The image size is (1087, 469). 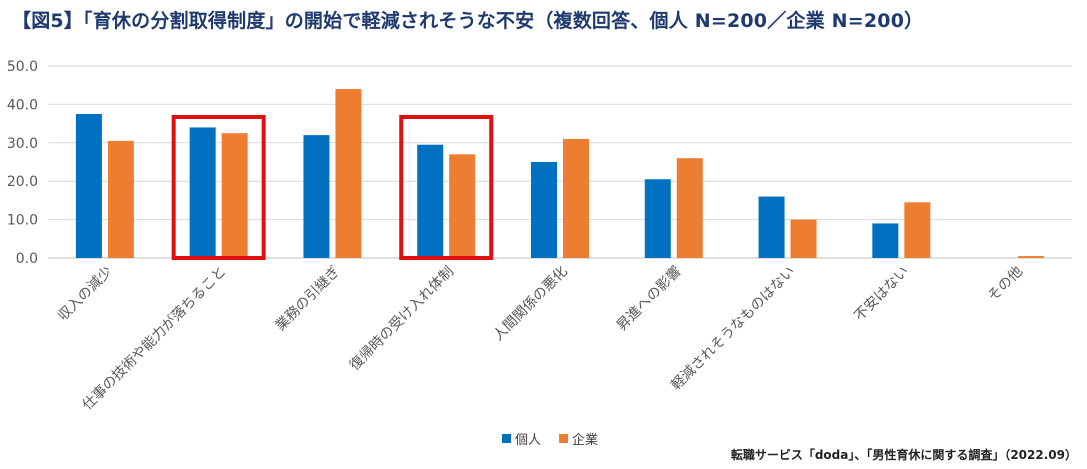 What do you see at coordinates (22, 182) in the screenshot?
I see `y-tick-label: 20.0` at bounding box center [22, 182].